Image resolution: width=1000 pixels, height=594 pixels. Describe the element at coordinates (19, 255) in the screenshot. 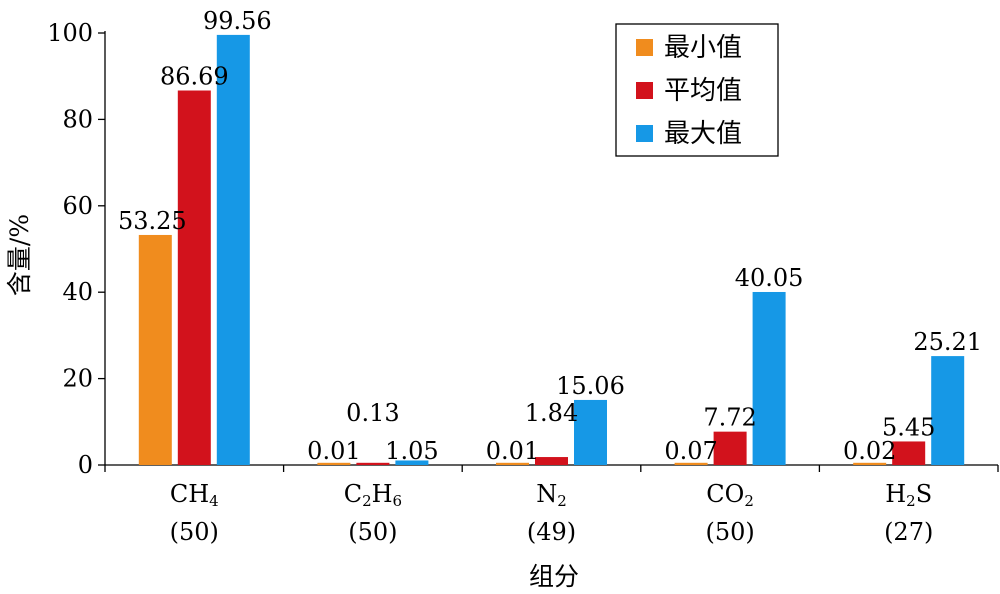

I see `y-axis-title: 含量/%` at that location.